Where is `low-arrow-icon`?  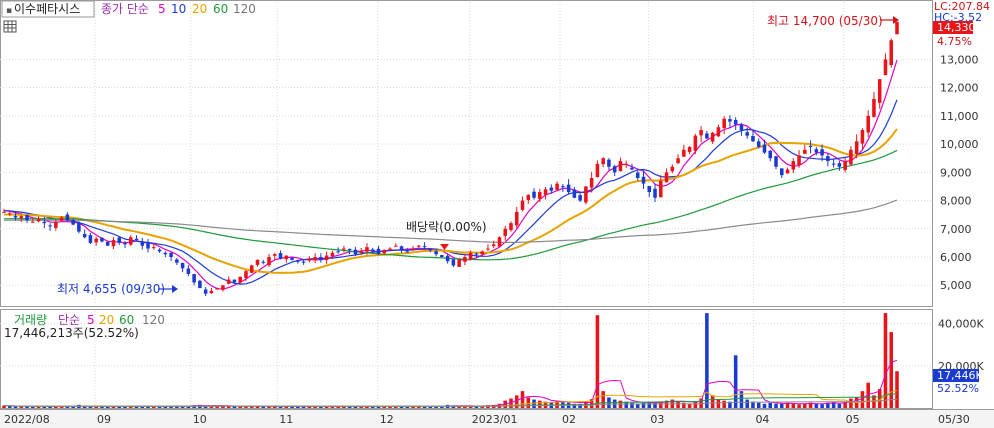
low-arrow-icon is located at coordinates (168, 289).